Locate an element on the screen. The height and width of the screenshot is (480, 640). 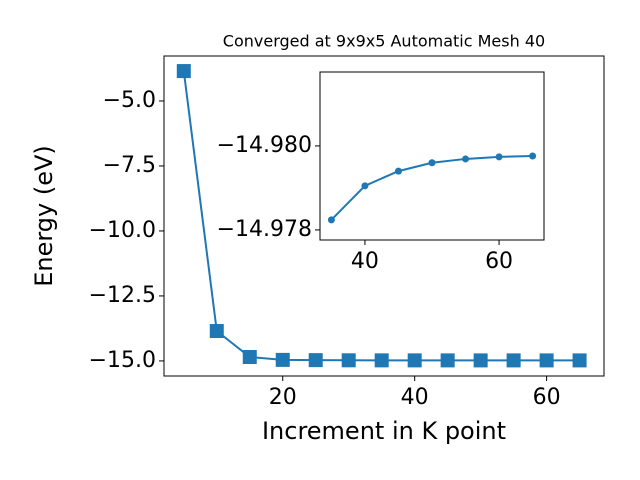
chart-title: Converged at 9x9x5 Automatic Mesh 40 is located at coordinates (384, 41).